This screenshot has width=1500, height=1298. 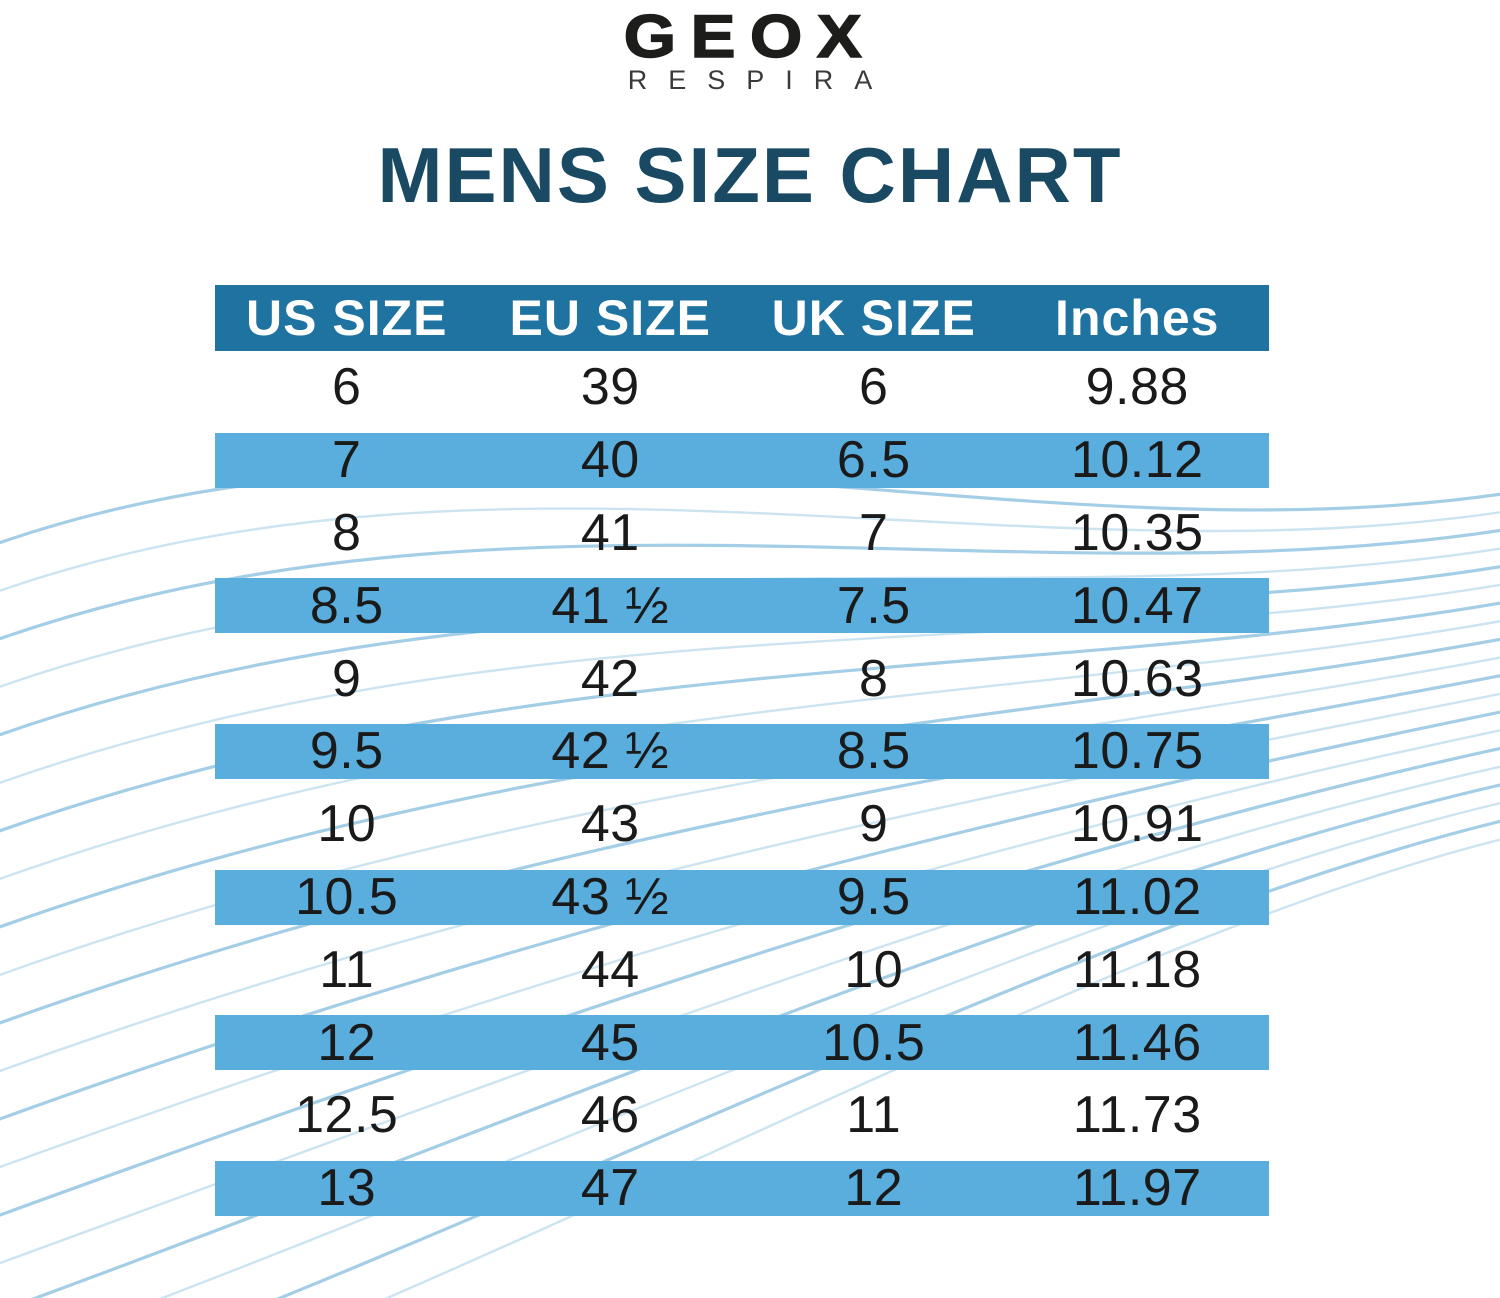 What do you see at coordinates (1137, 387) in the screenshot?
I see `size-cell: 9.88` at bounding box center [1137, 387].